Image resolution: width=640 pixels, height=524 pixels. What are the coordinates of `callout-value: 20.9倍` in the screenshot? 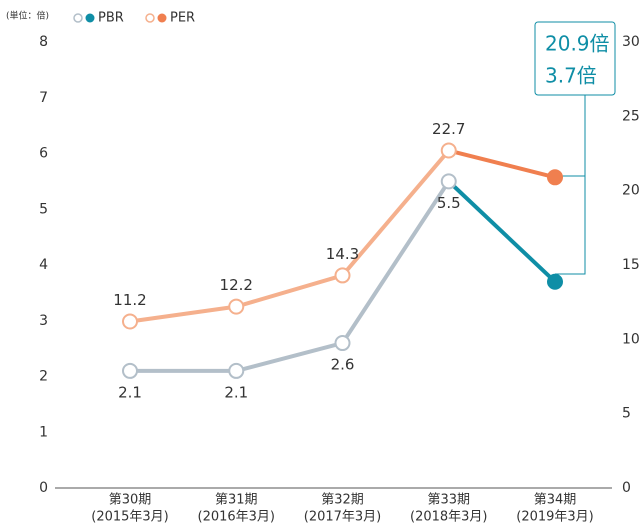 It's located at (577, 44).